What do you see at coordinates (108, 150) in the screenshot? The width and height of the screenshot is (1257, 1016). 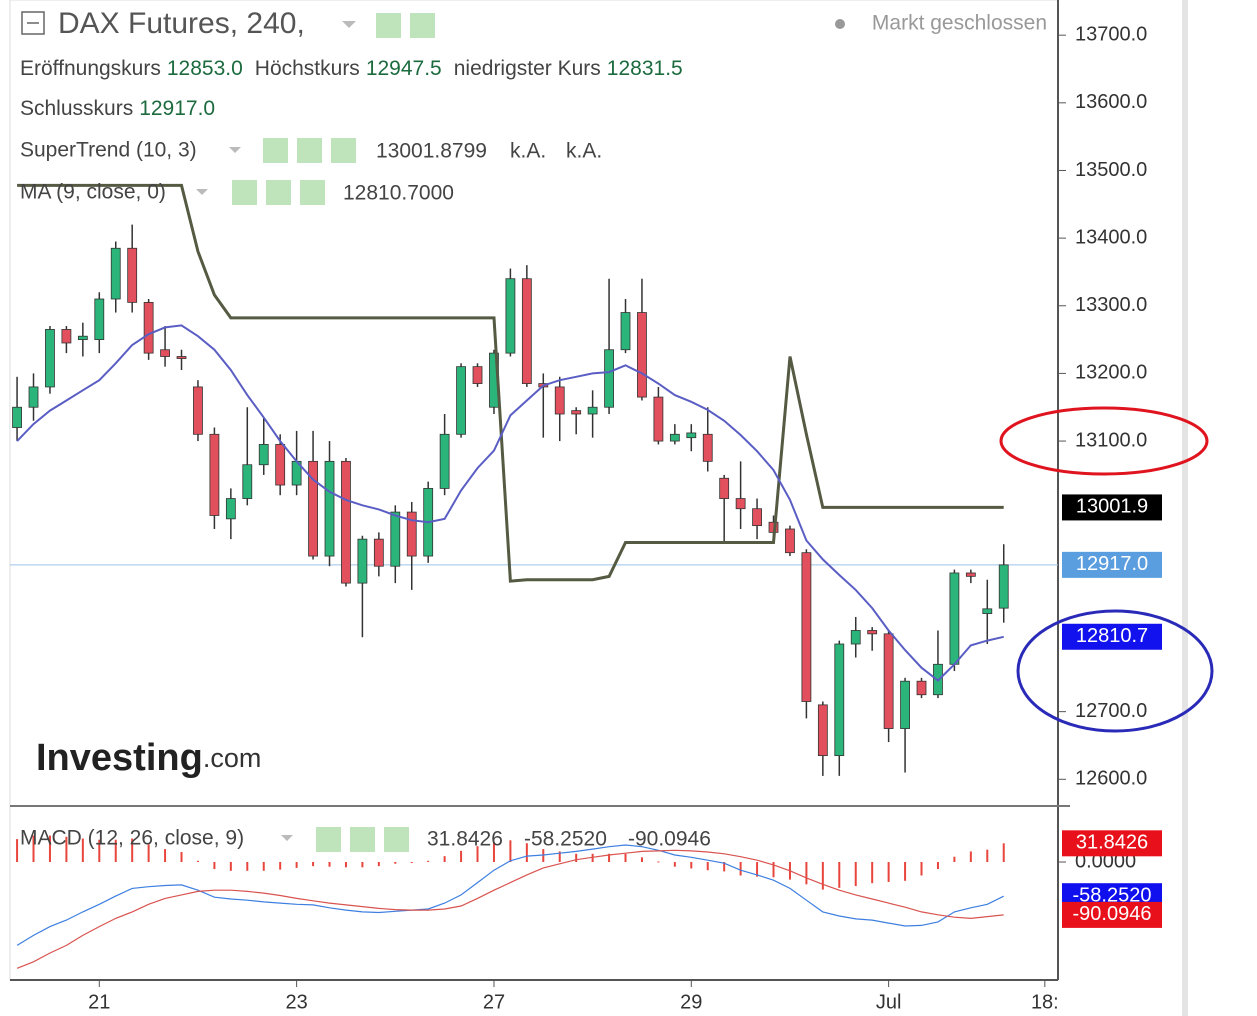 I see `legend-supertrend: SuperTrend (10, 3)` at bounding box center [108, 150].